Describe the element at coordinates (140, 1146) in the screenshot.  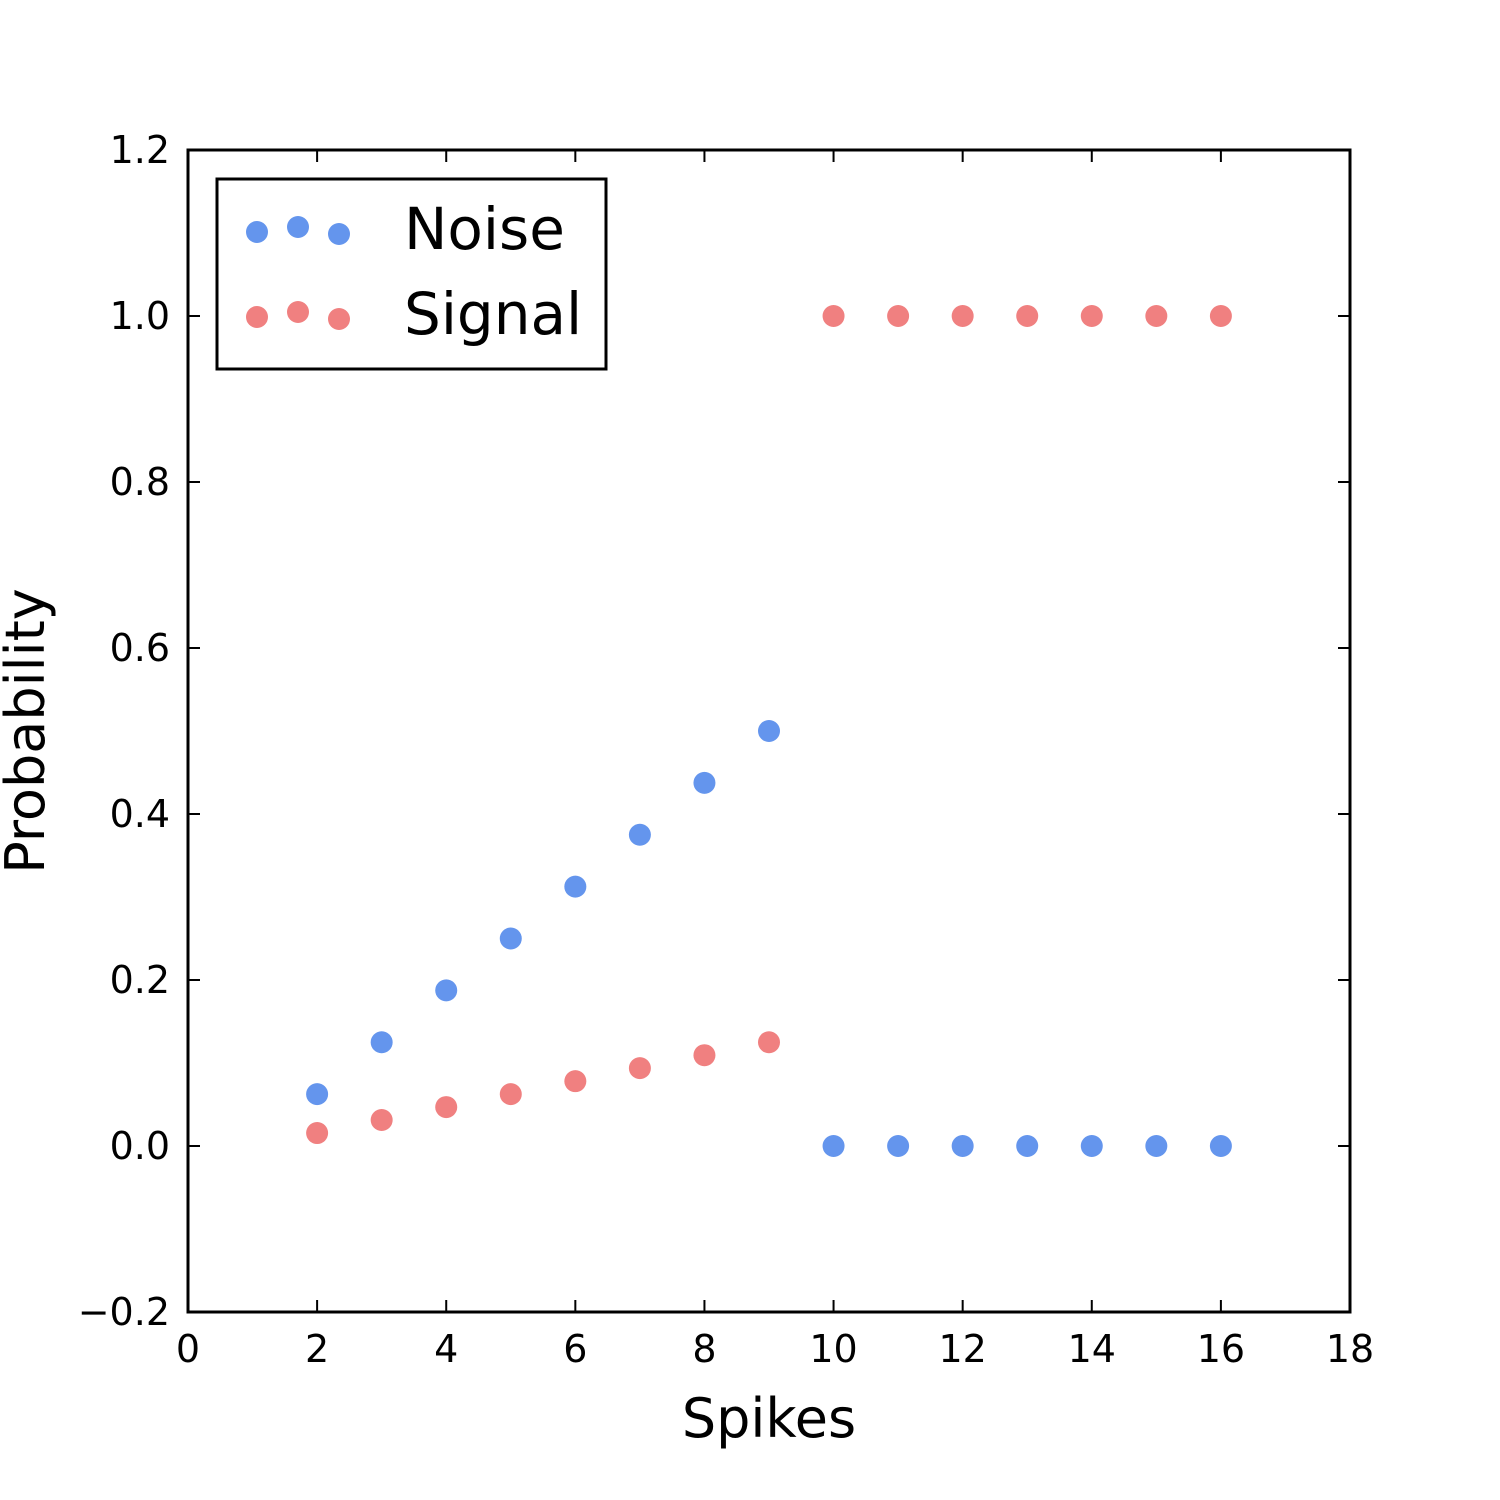
I see `y-tick-label: 0.0` at that location.